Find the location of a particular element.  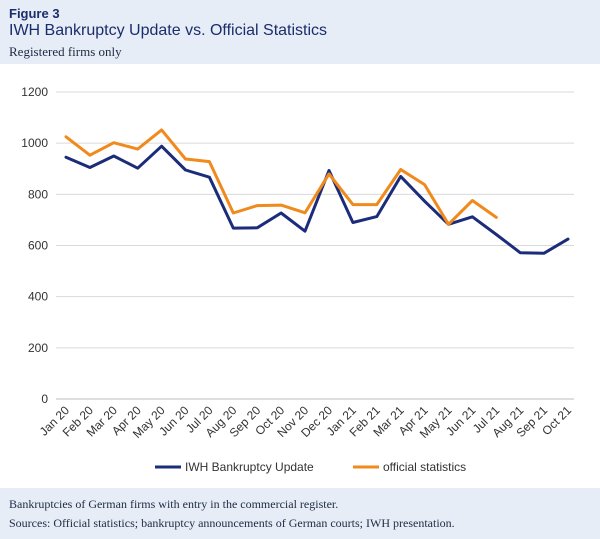

legend: IWH Bankruptcy Update official statistics is located at coordinates (310, 467).